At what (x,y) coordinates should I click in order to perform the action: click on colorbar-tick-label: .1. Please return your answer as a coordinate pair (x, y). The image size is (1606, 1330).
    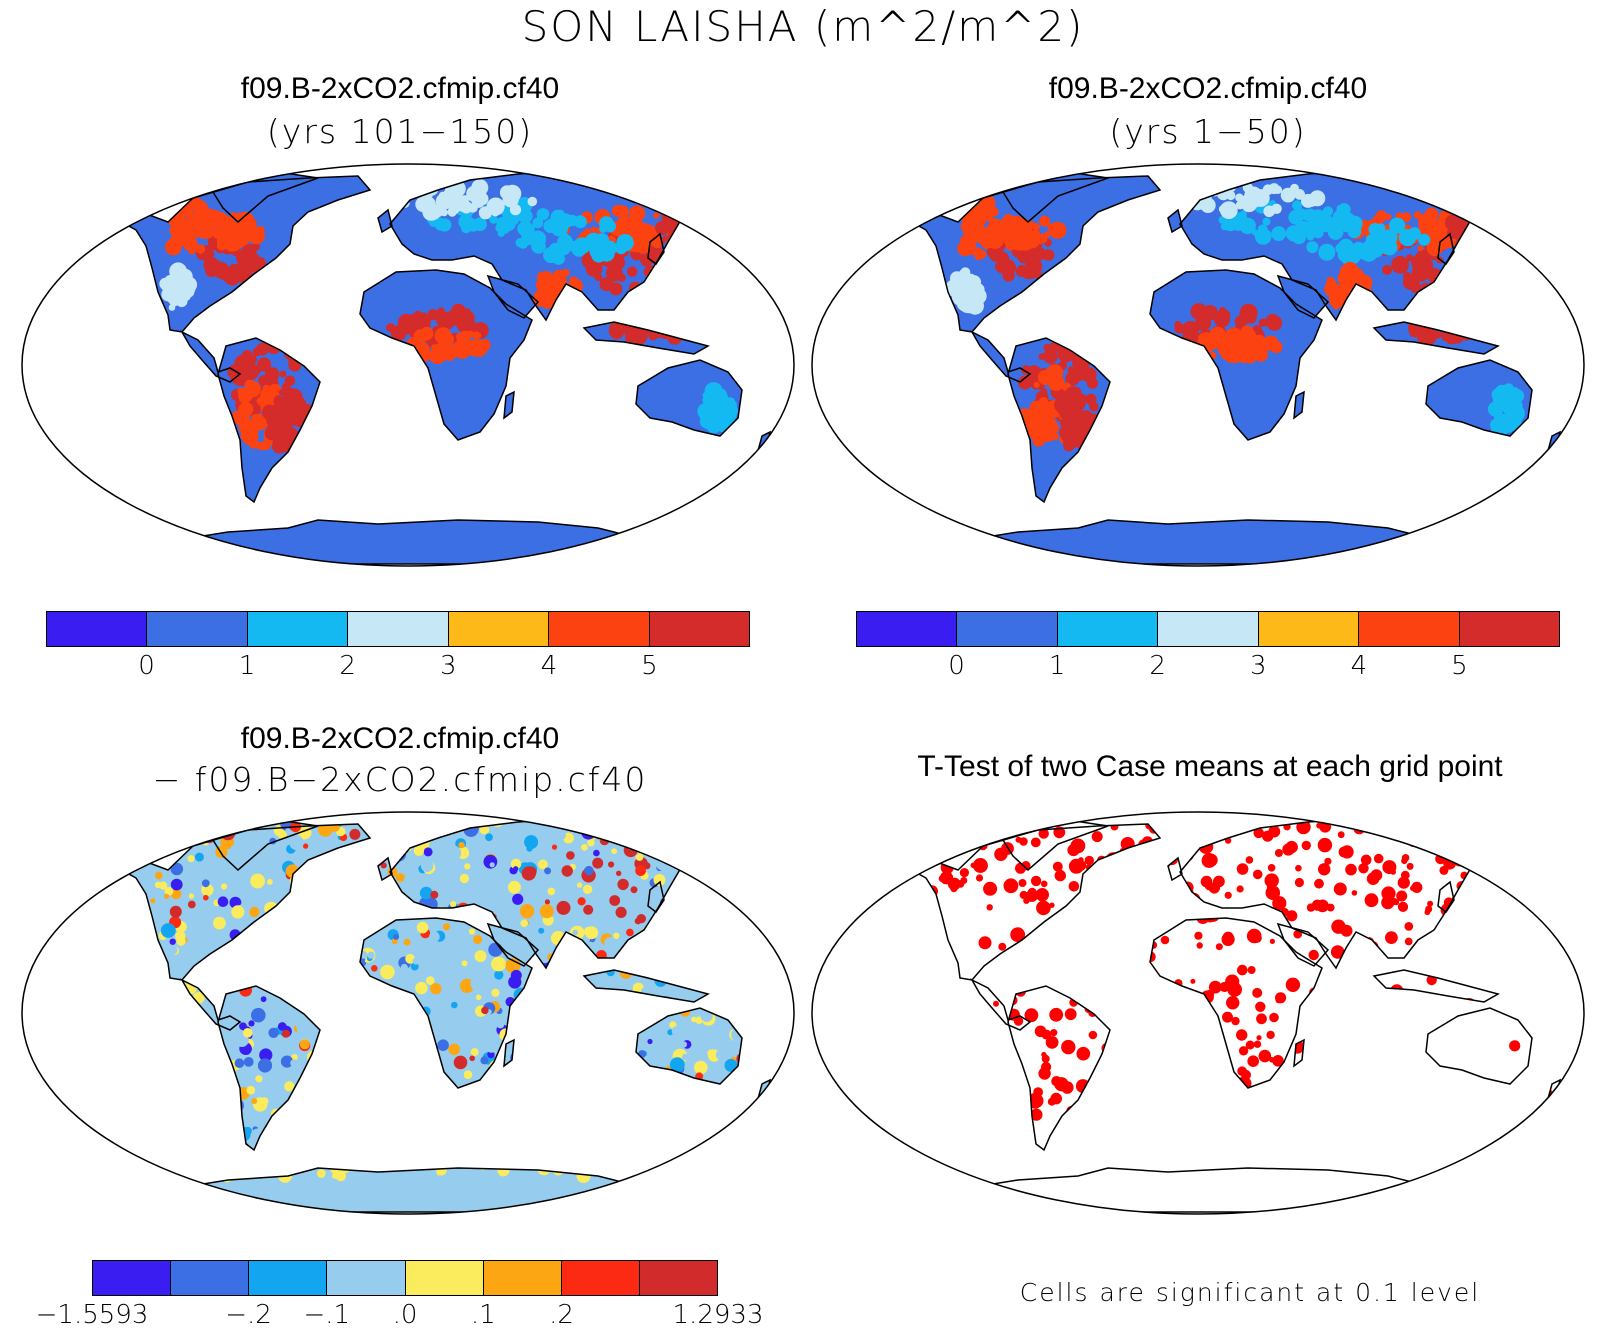
    Looking at the image, I should click on (483, 1315).